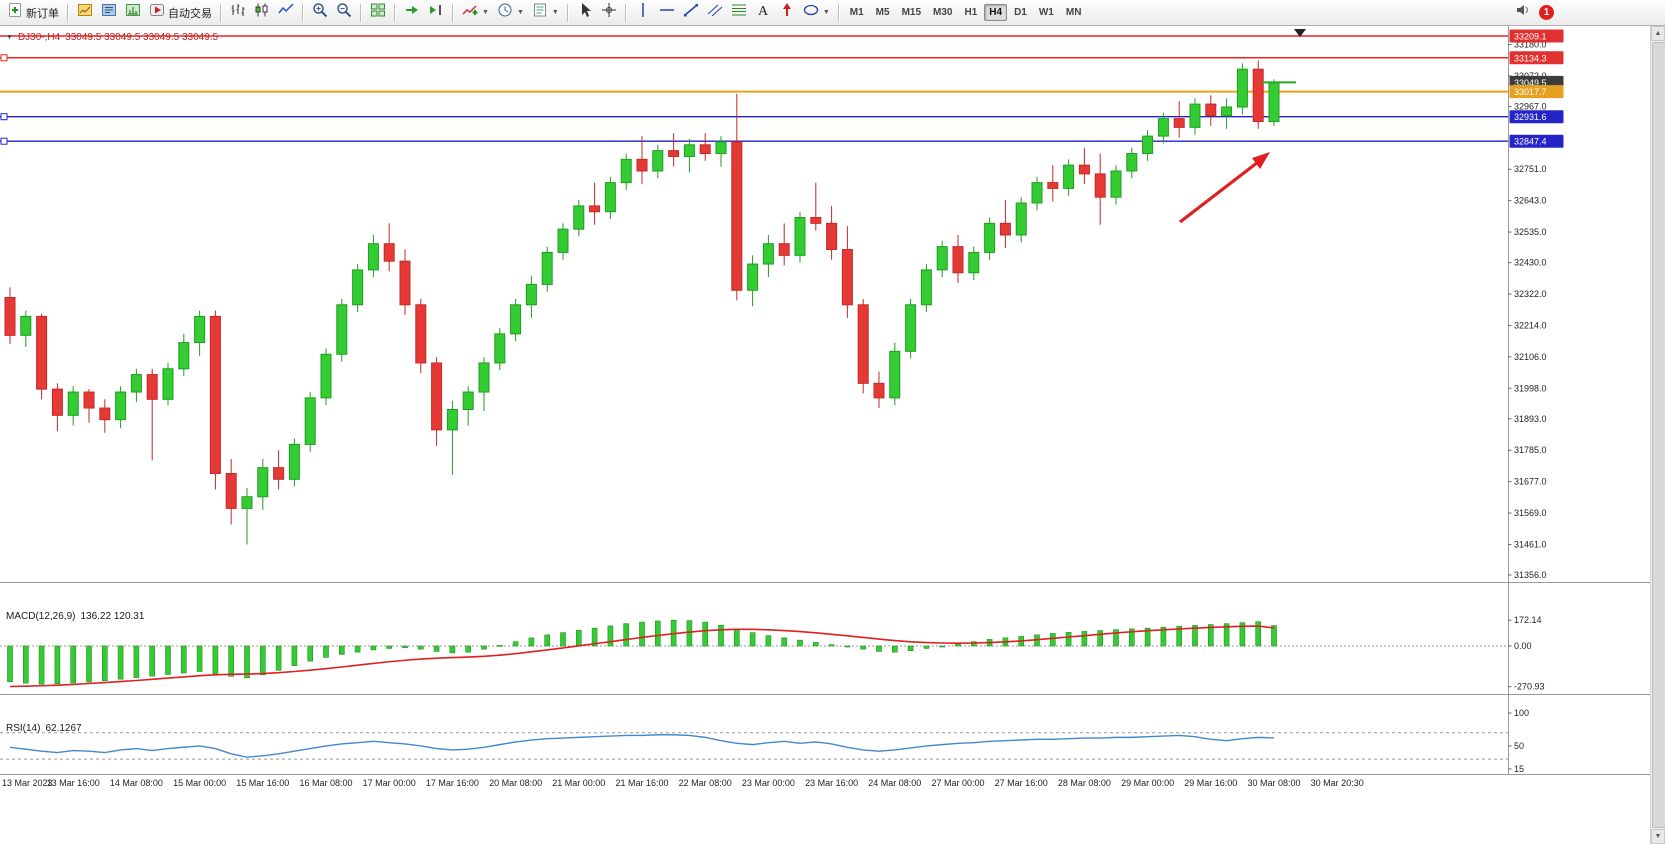 The image size is (1665, 844). I want to click on terminal-icon, so click(133, 12).